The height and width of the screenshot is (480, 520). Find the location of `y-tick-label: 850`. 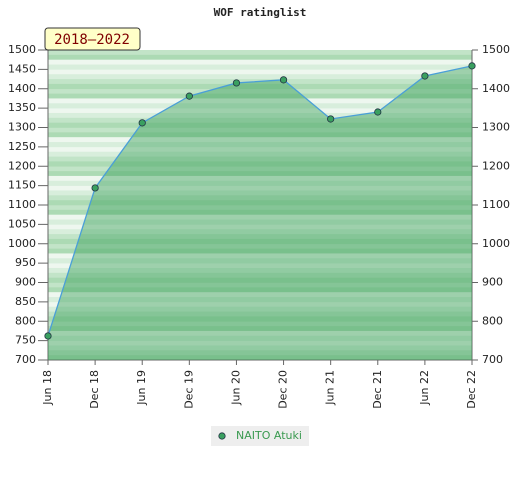

y-tick-label: 850 is located at coordinates (25, 301).